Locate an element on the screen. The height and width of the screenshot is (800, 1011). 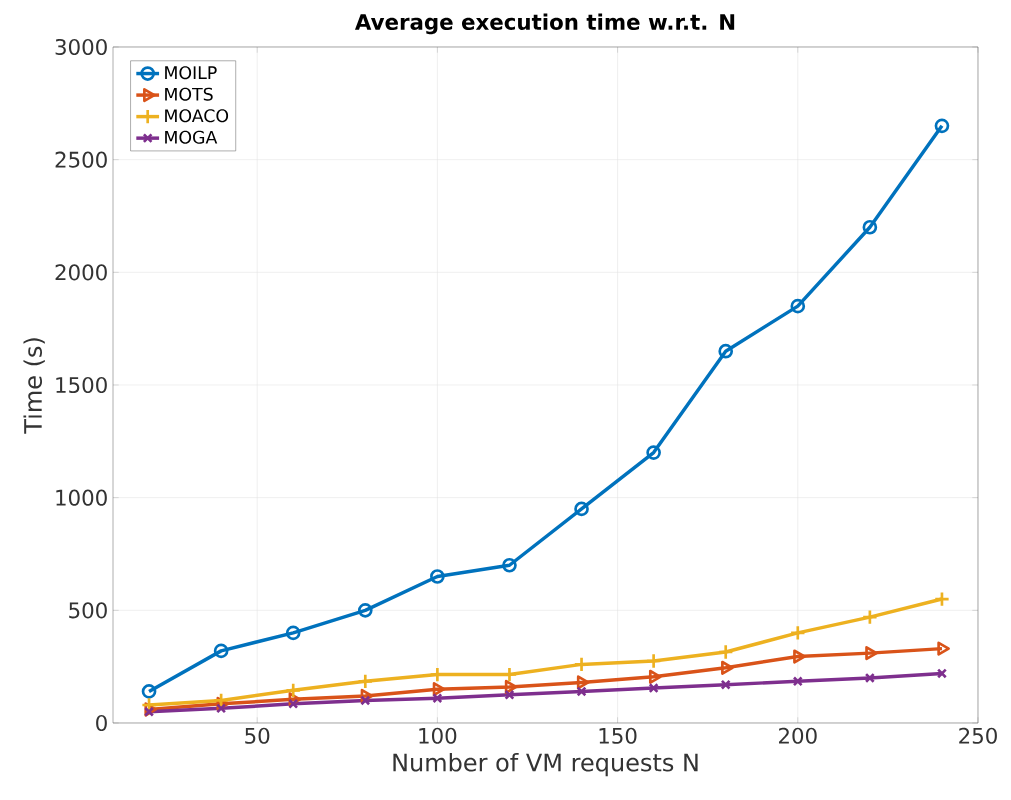
x-tick-label: 200 is located at coordinates (798, 735).